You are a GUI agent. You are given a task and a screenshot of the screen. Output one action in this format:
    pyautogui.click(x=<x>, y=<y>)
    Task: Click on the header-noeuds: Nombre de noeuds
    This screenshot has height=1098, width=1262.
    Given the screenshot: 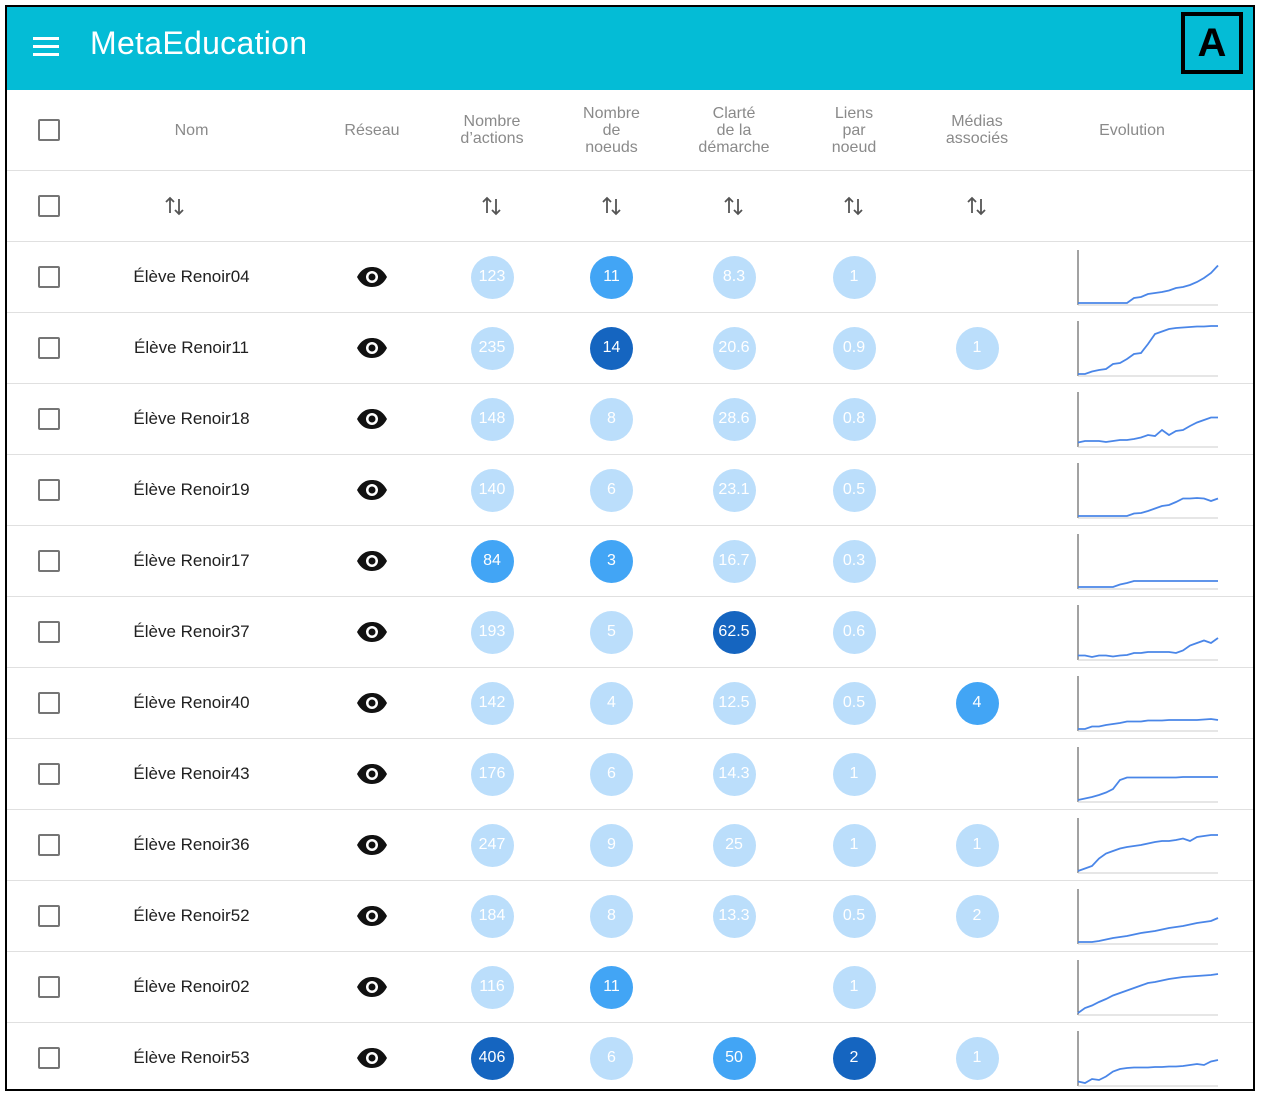 What is the action you would take?
    pyautogui.click(x=611, y=130)
    